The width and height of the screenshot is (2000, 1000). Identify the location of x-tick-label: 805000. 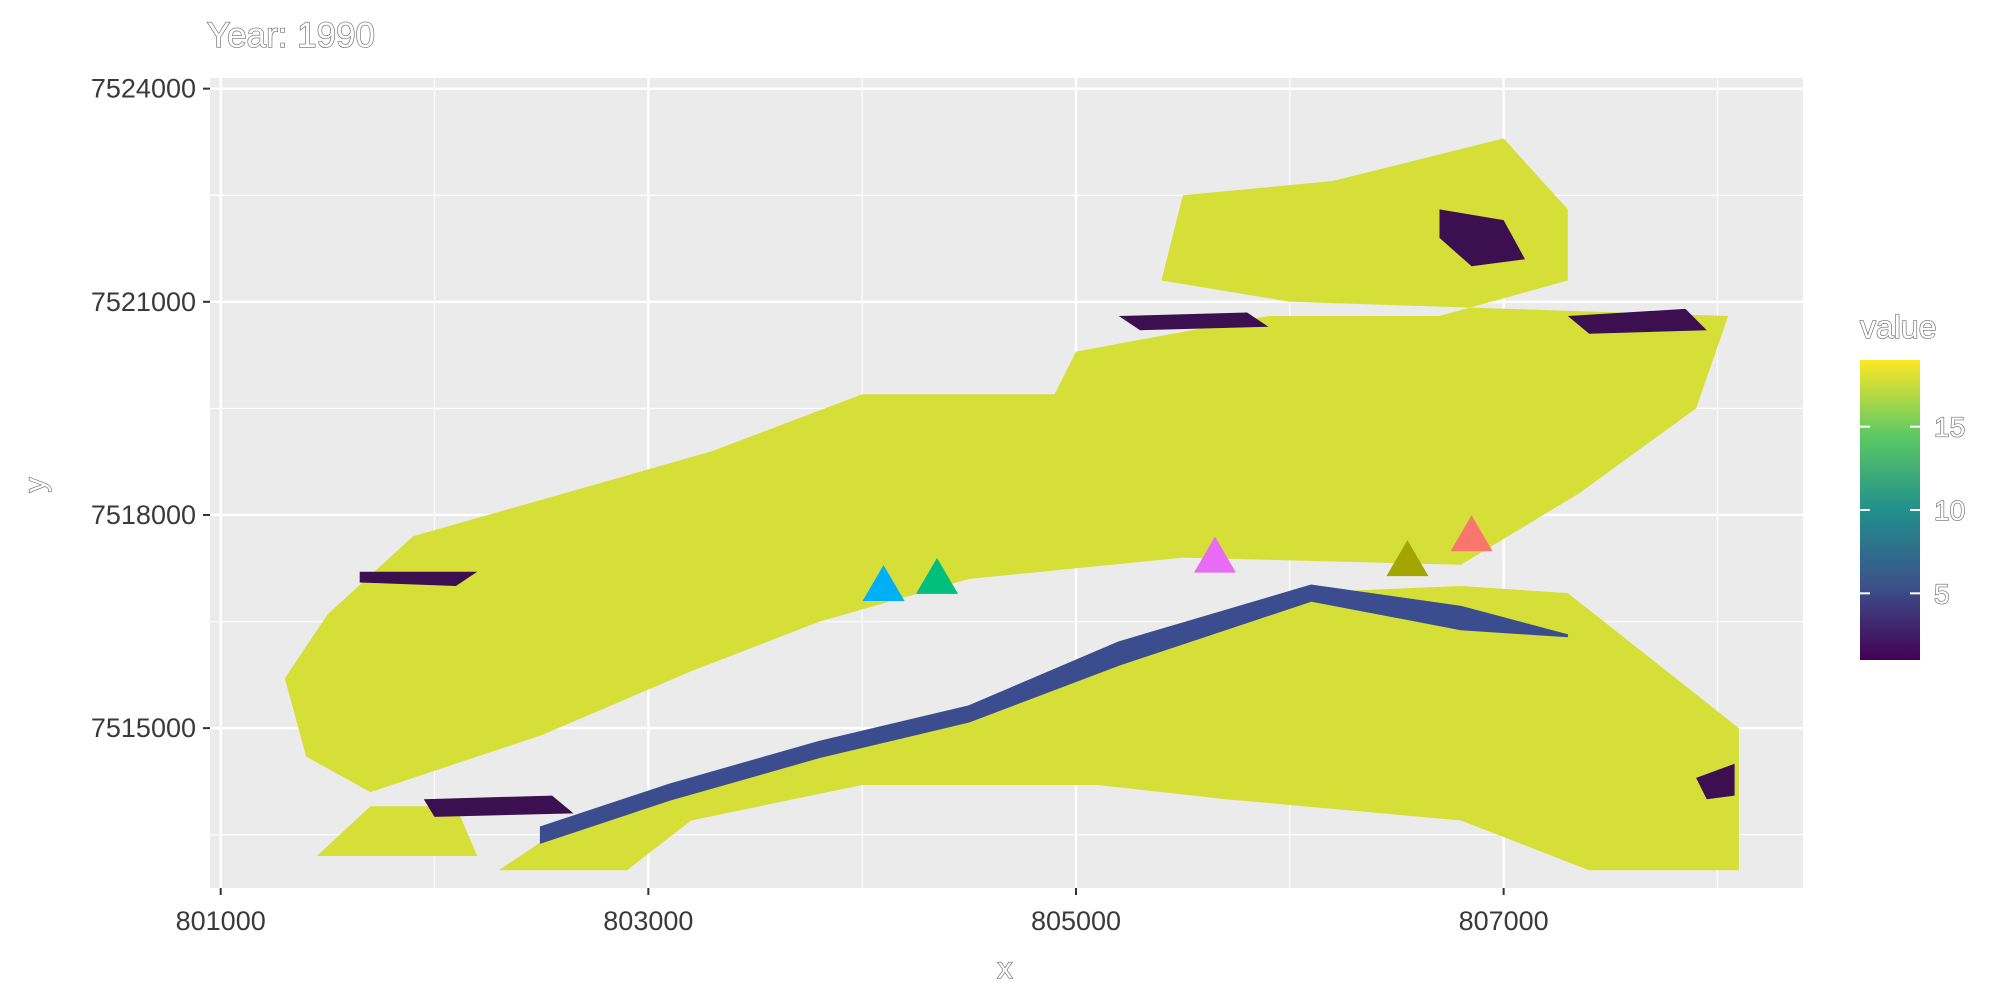
(1076, 921).